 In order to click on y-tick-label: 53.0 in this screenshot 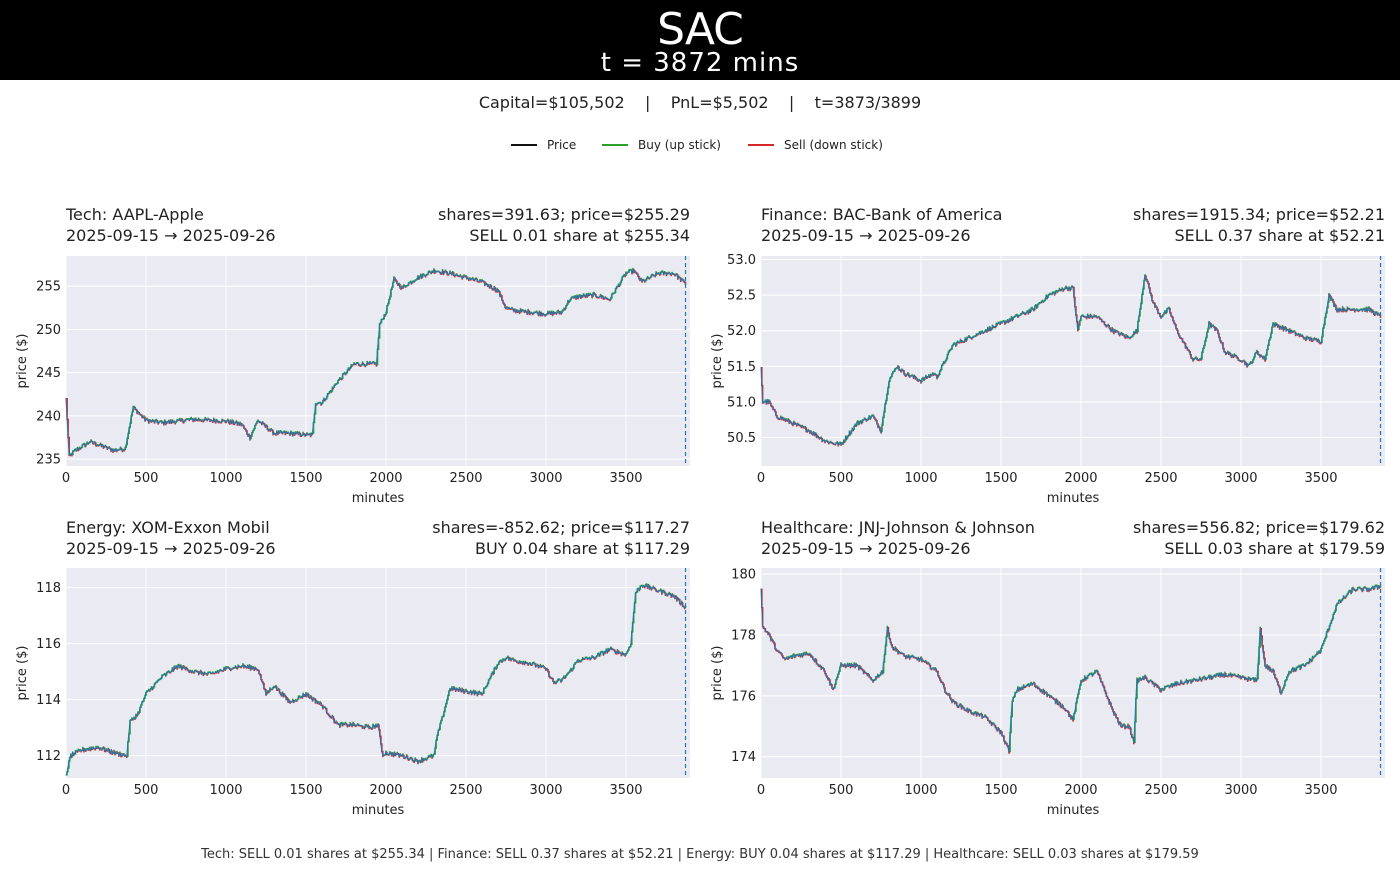, I will do `click(741, 260)`.